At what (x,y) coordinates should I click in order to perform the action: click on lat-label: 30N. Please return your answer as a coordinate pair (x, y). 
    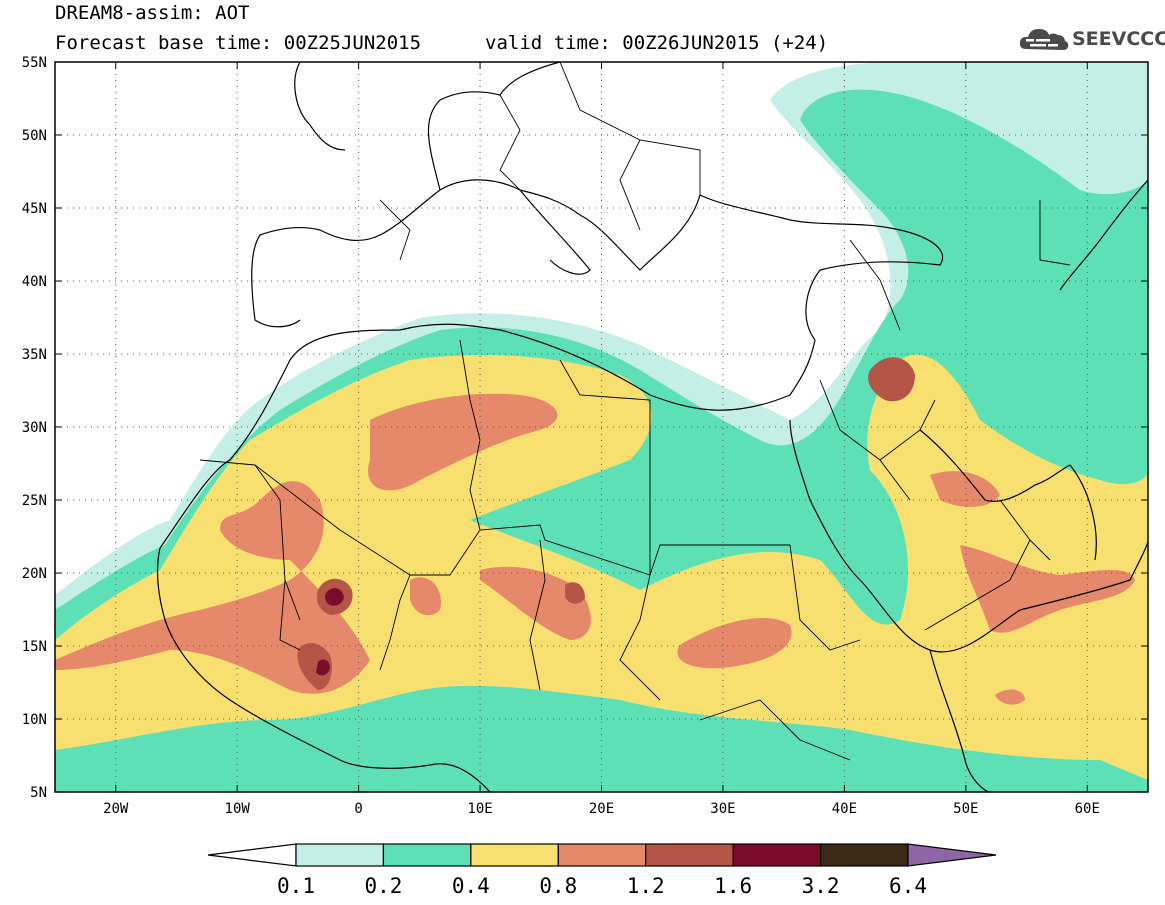
    Looking at the image, I should click on (34, 428).